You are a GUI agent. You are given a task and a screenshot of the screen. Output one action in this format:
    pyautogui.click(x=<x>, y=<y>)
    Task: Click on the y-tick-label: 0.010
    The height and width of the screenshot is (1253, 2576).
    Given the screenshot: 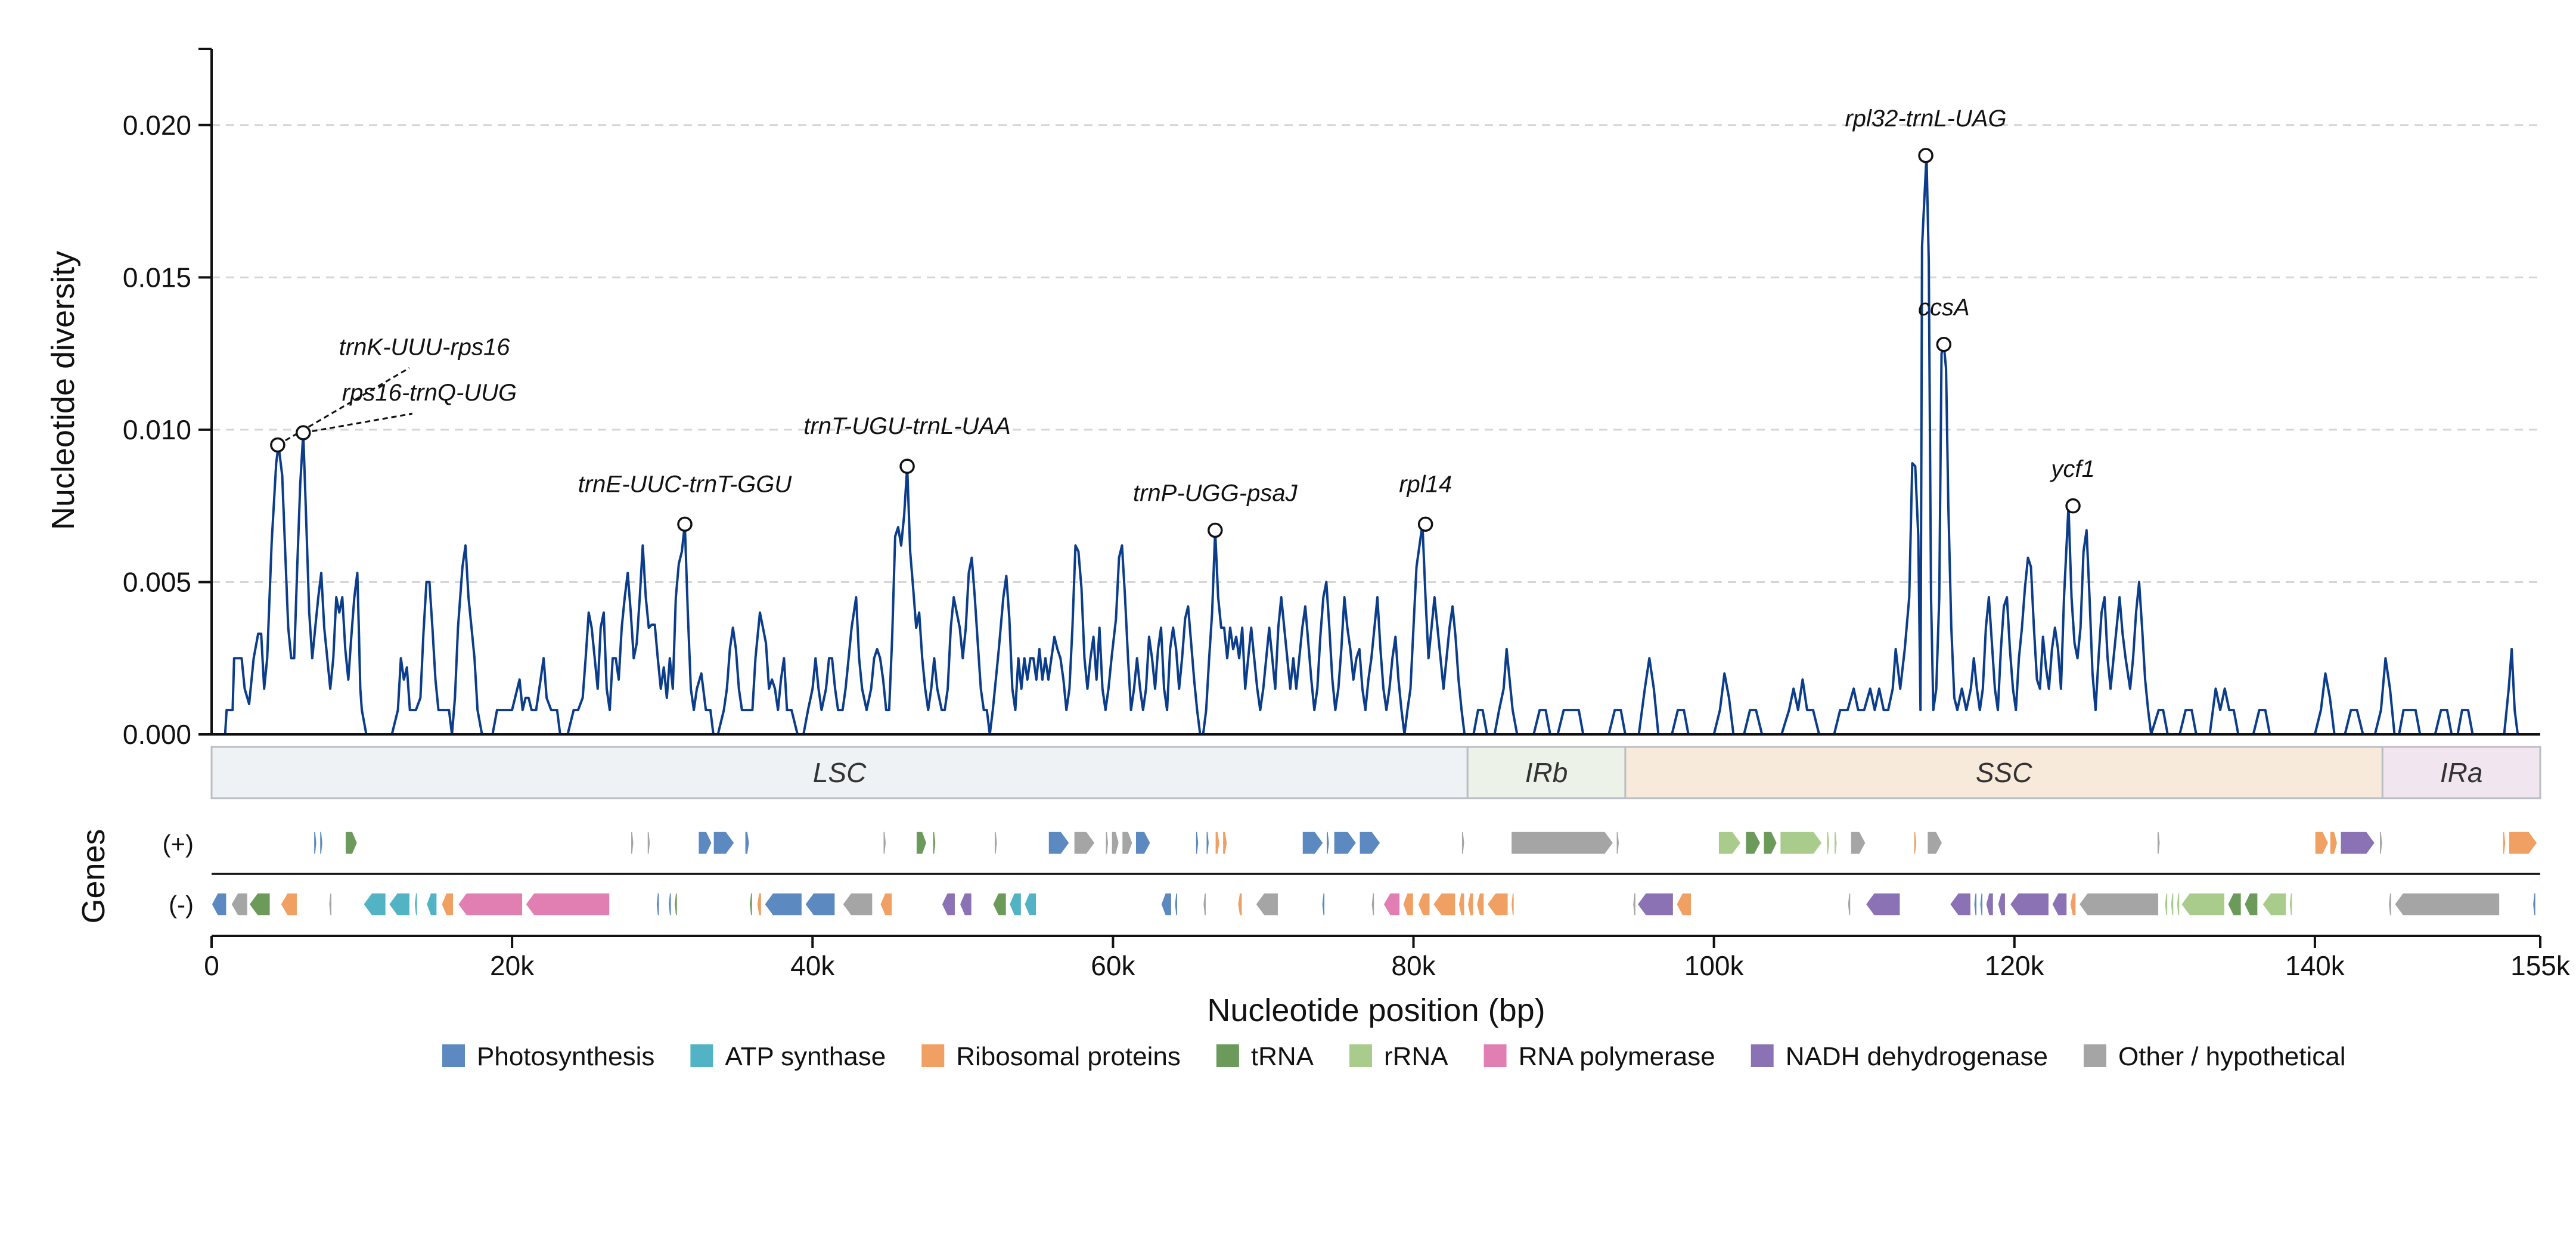 What is the action you would take?
    pyautogui.click(x=157, y=429)
    